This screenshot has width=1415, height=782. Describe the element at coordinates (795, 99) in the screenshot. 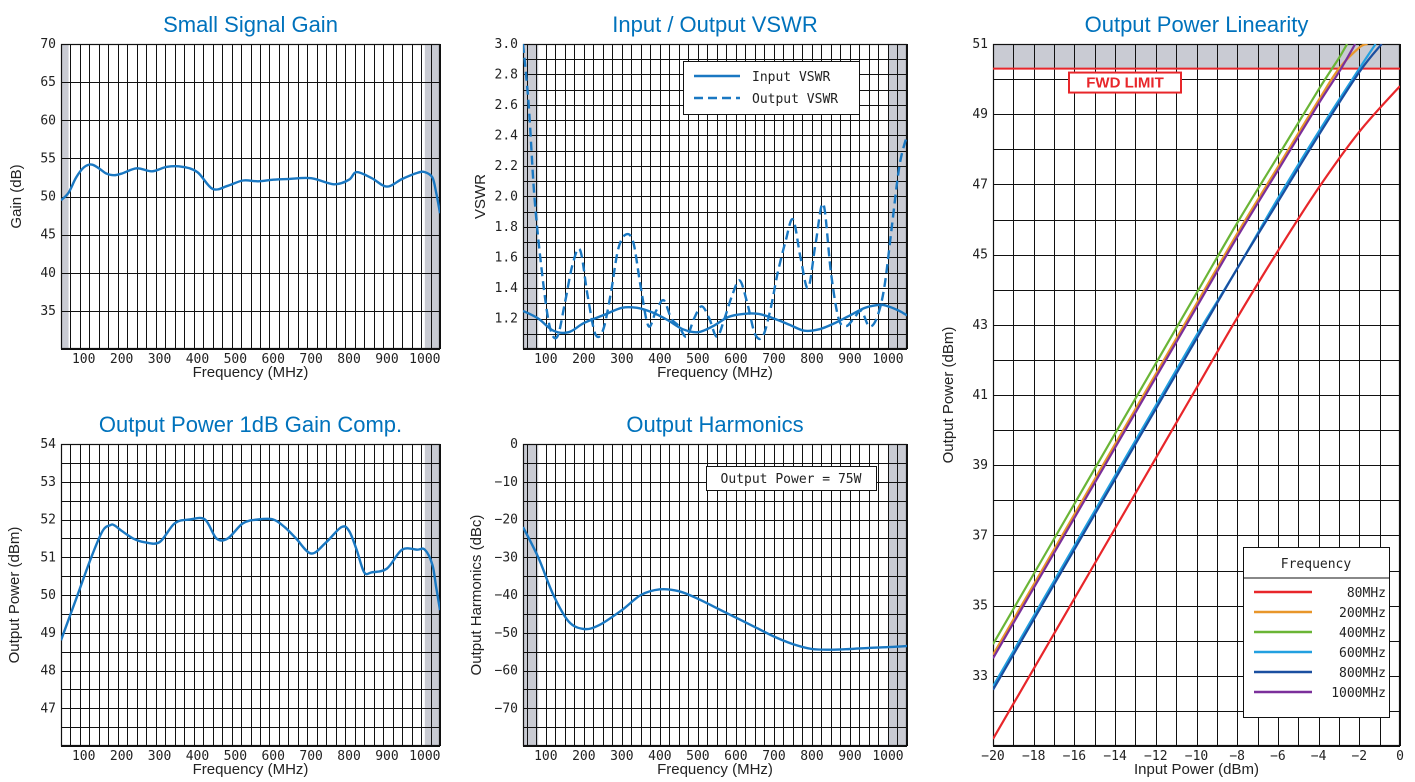

I see `legend-label: Output VSWR` at that location.